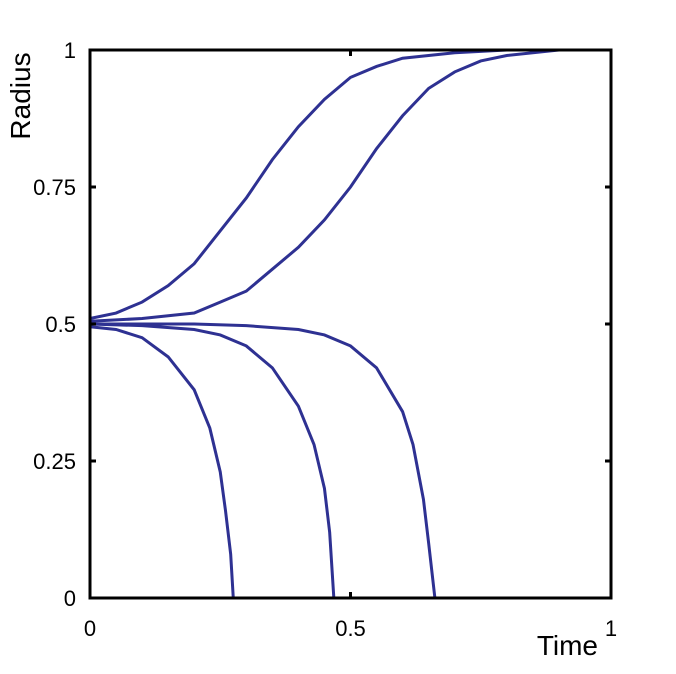 Image resolution: width=676 pixels, height=674 pixels. Describe the element at coordinates (350, 628) in the screenshot. I see `x-tick-label: 0.5` at that location.